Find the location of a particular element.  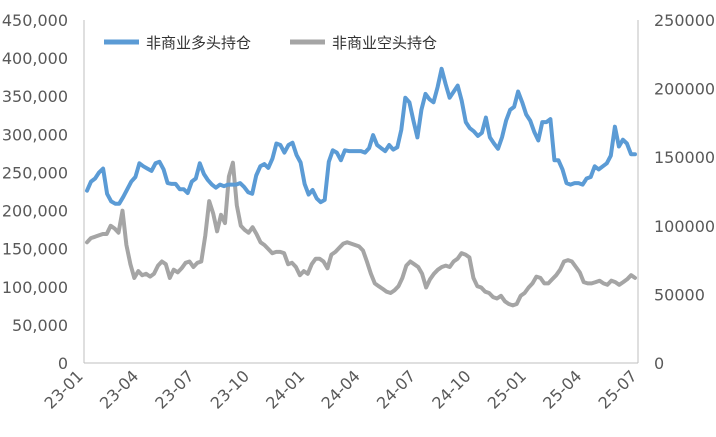

y-left-tick-label: 300,000 is located at coordinates (35, 134).